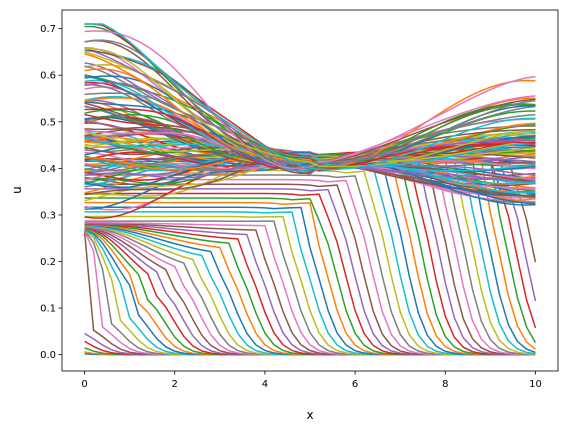  What do you see at coordinates (311, 380) in the screenshot?
I see `x-axis-ticks: 0 2 4 6 8 10` at bounding box center [311, 380].